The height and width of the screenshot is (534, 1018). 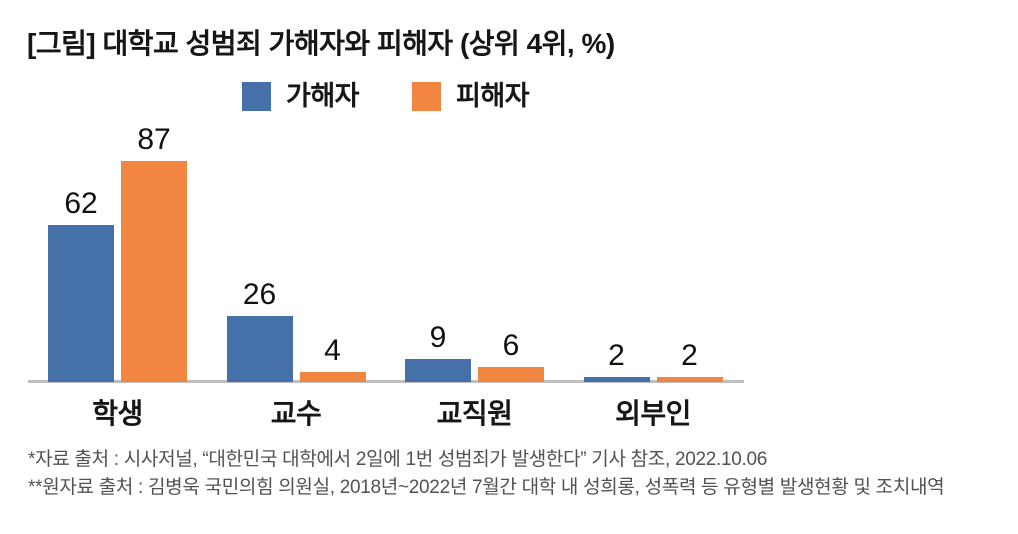 What do you see at coordinates (493, 96) in the screenshot?
I see `legend-label-victim: 피해자` at bounding box center [493, 96].